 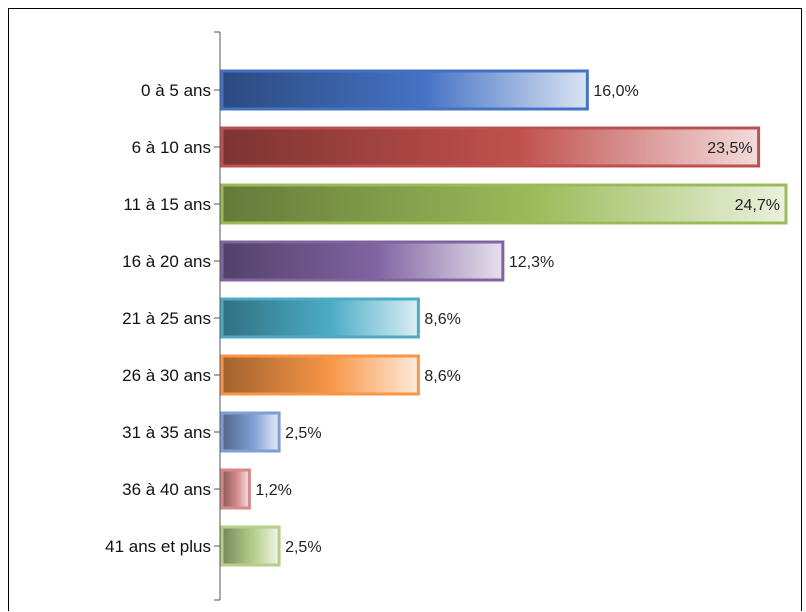 I want to click on value-label: 12,3%, so click(x=531, y=262).